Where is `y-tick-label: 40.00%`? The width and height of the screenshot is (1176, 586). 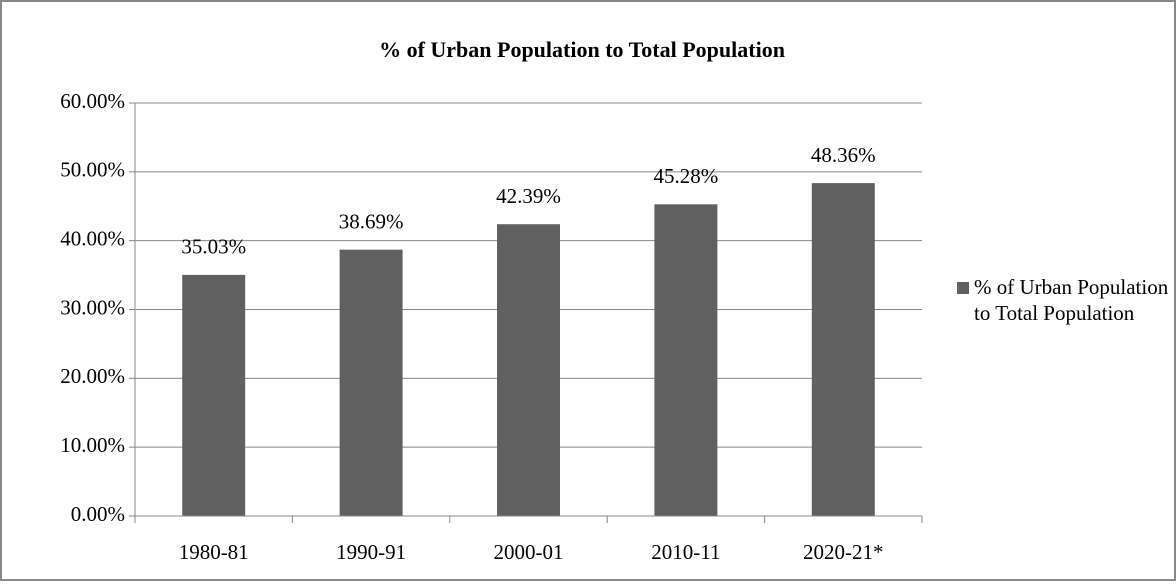
y-tick-label: 40.00% is located at coordinates (92, 238).